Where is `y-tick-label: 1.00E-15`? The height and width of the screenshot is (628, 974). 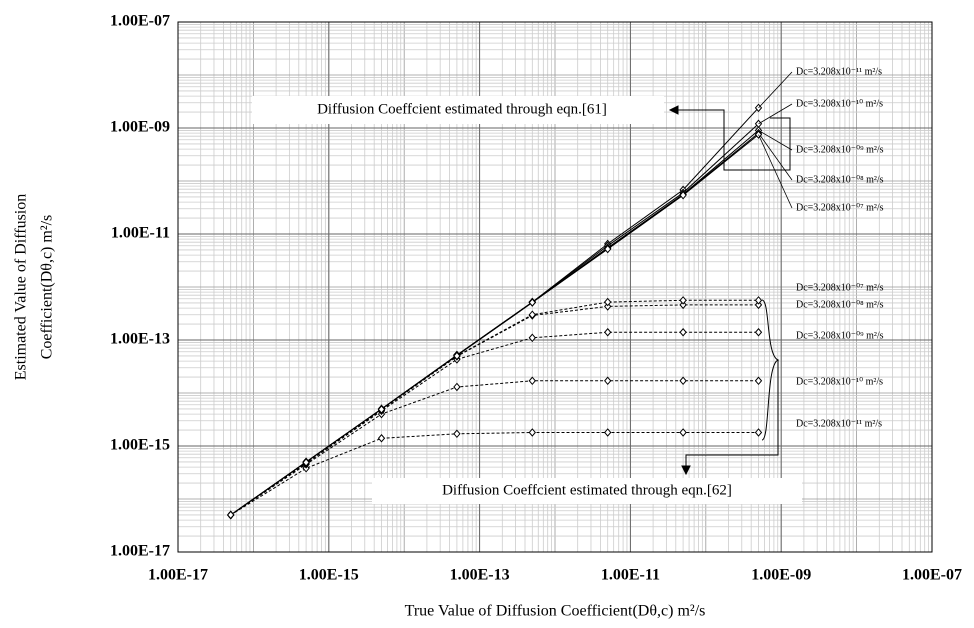
y-tick-label: 1.00E-15 is located at coordinates (140, 445).